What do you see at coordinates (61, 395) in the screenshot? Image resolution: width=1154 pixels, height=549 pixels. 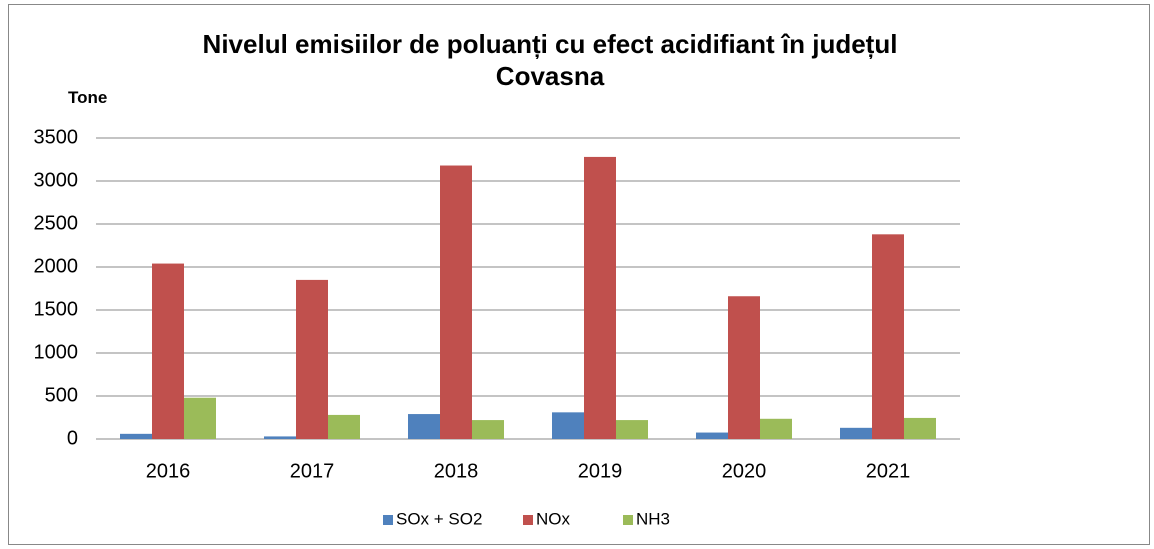 I see `y-tick-label: 500` at bounding box center [61, 395].